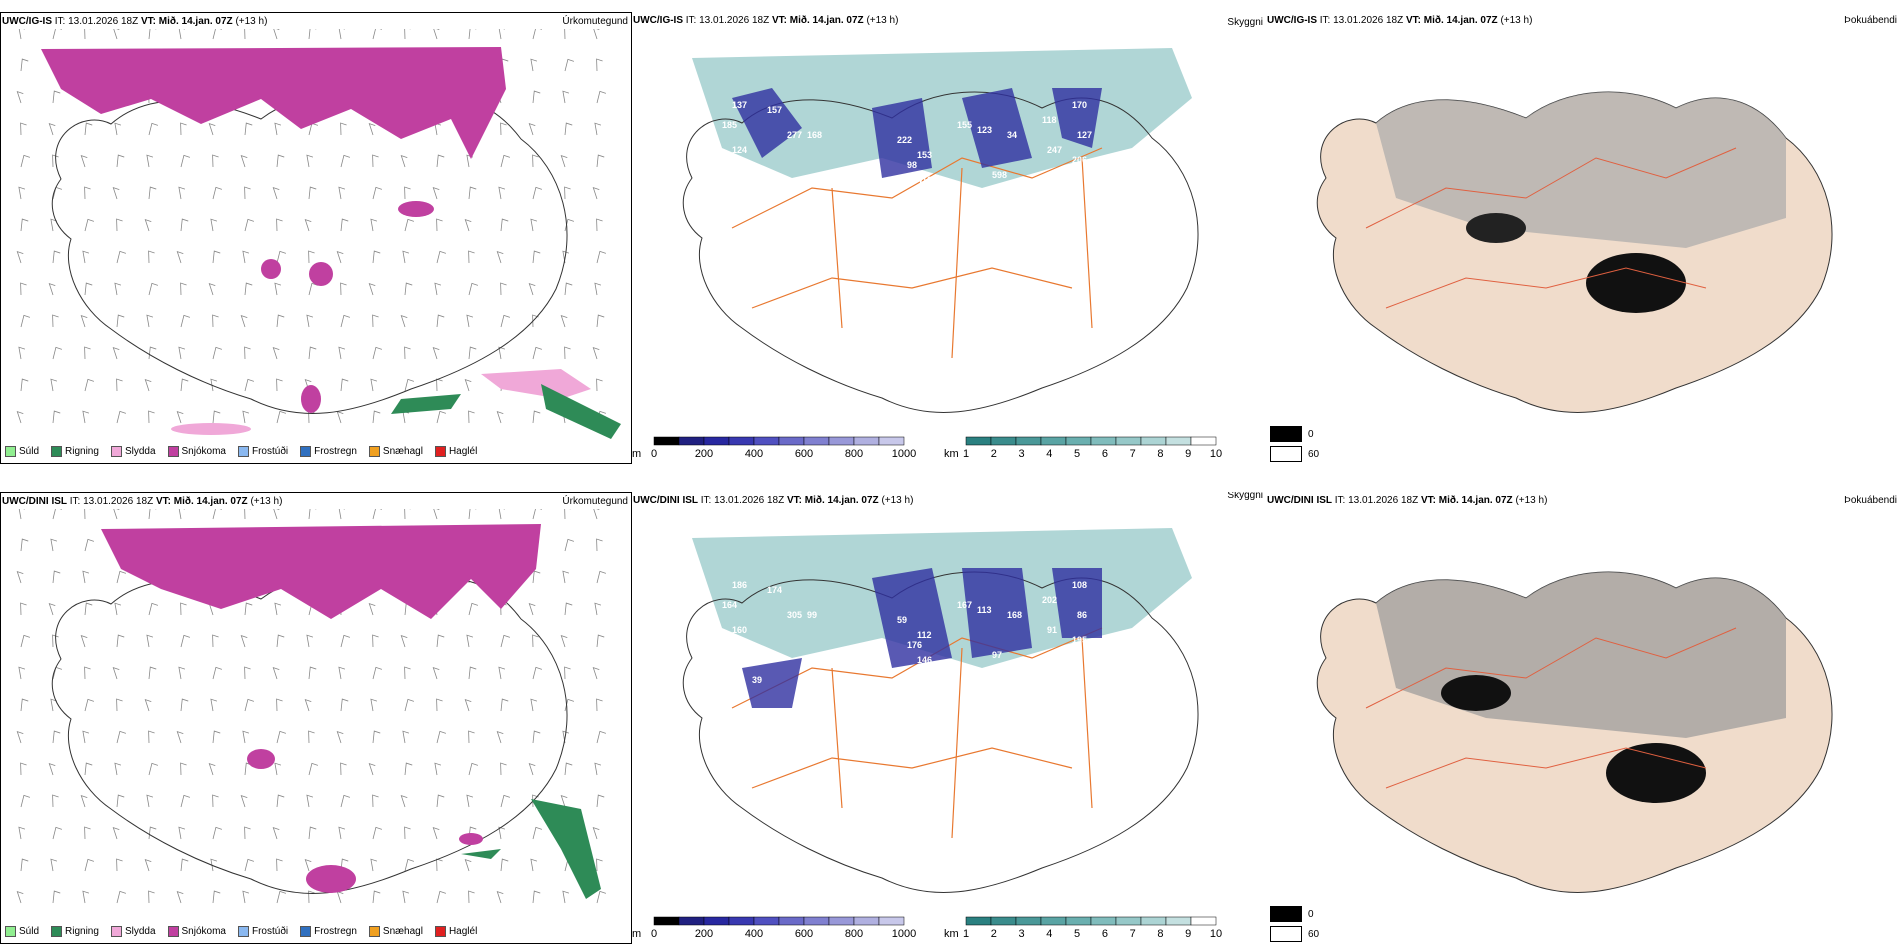 The image size is (1900, 950). I want to click on cloud-base-label: 11, so click(787, 235).